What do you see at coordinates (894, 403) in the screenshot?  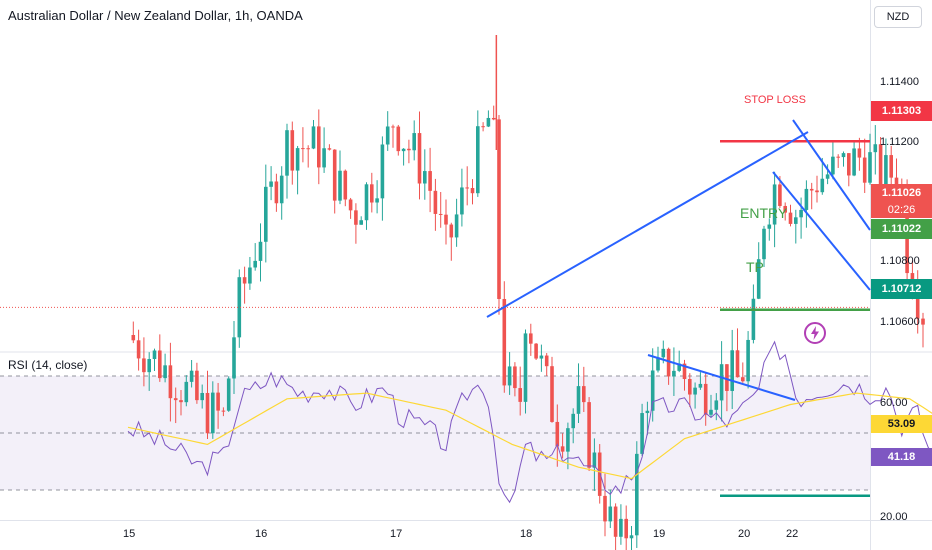 I see `rsi-tick-label: 60.00` at bounding box center [894, 403].